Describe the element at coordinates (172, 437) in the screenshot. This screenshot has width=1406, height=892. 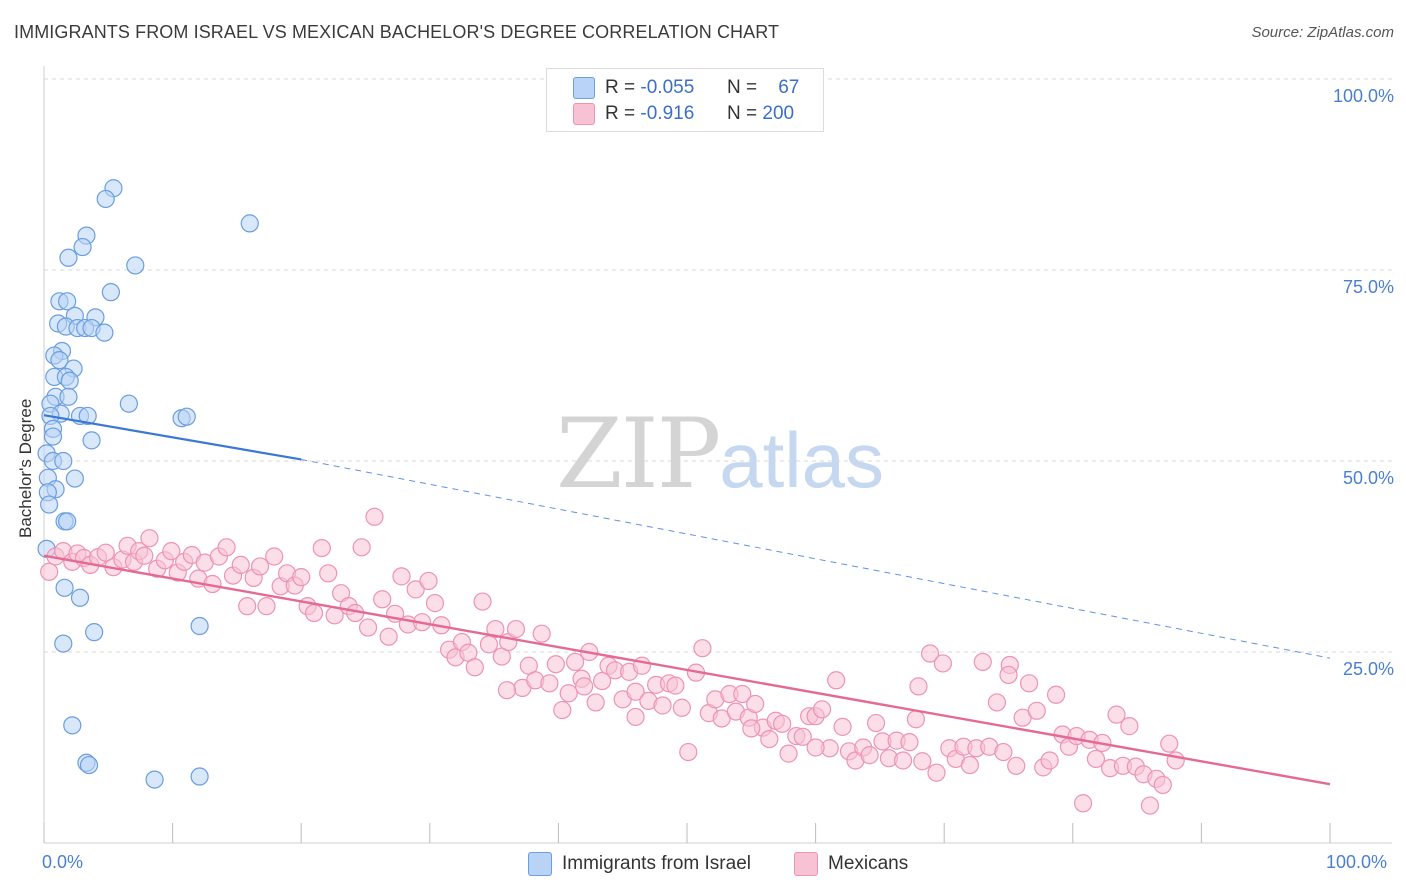
I see `israel-trend-line` at that location.